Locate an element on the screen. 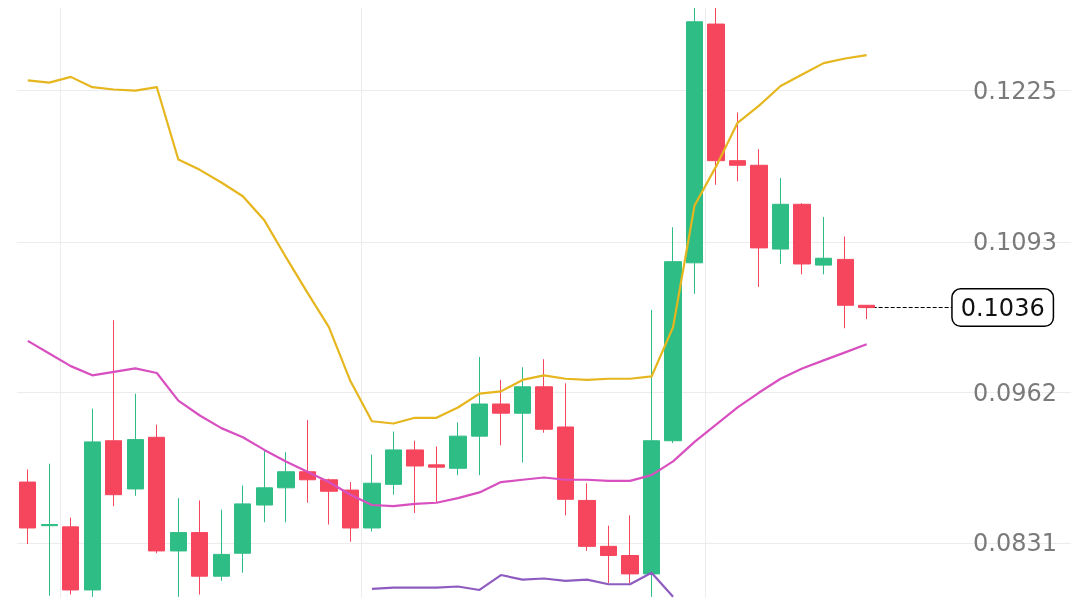 This screenshot has width=1079, height=606. ref-line-label: 0.1036 is located at coordinates (1002, 307).